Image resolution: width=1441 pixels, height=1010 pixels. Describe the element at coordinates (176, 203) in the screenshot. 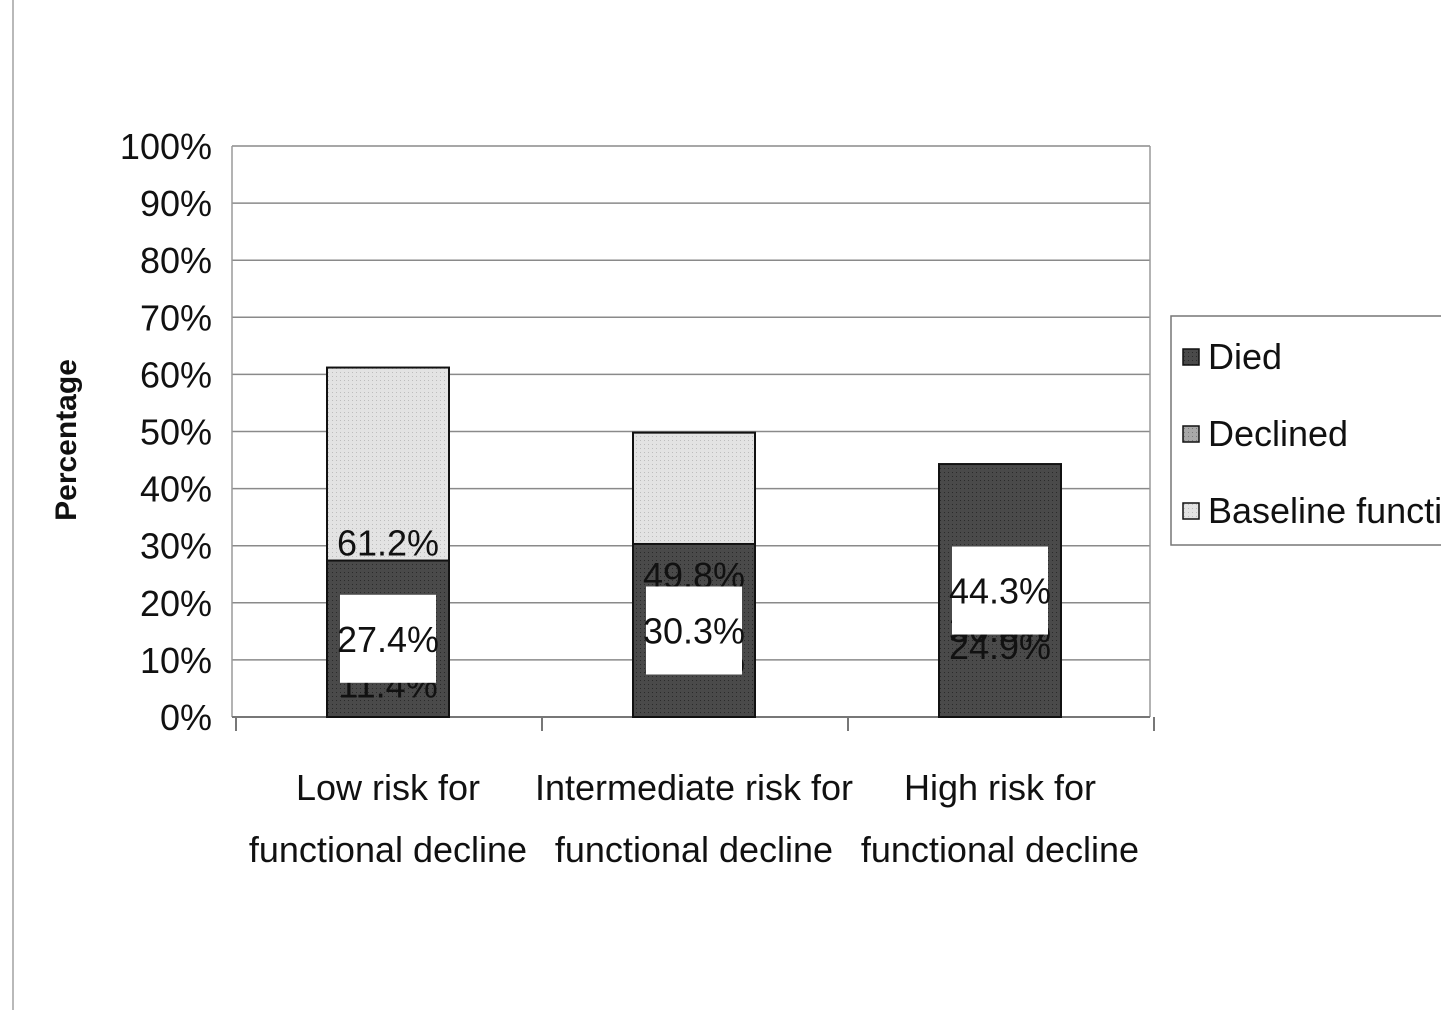

I see `y-tick-label: 90%` at that location.